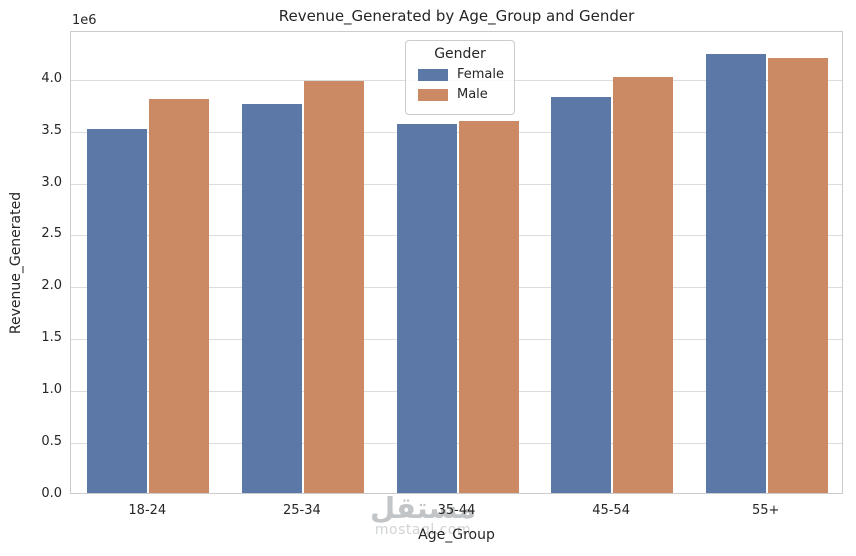  Describe the element at coordinates (302, 510) in the screenshot. I see `x-tick-label-25-34: 25-34` at that location.